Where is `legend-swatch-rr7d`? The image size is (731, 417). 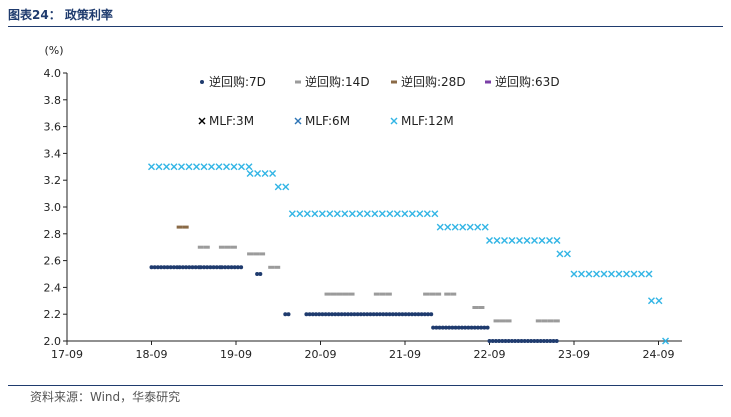
legend-swatch-rr7d is located at coordinates (202, 82).